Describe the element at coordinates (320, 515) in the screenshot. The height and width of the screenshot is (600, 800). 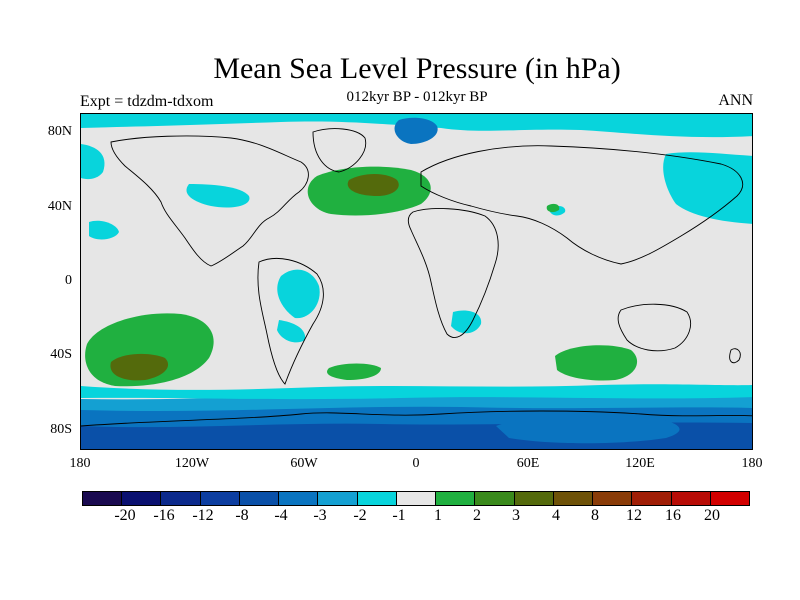
I see `colorbar-label: -3` at that location.